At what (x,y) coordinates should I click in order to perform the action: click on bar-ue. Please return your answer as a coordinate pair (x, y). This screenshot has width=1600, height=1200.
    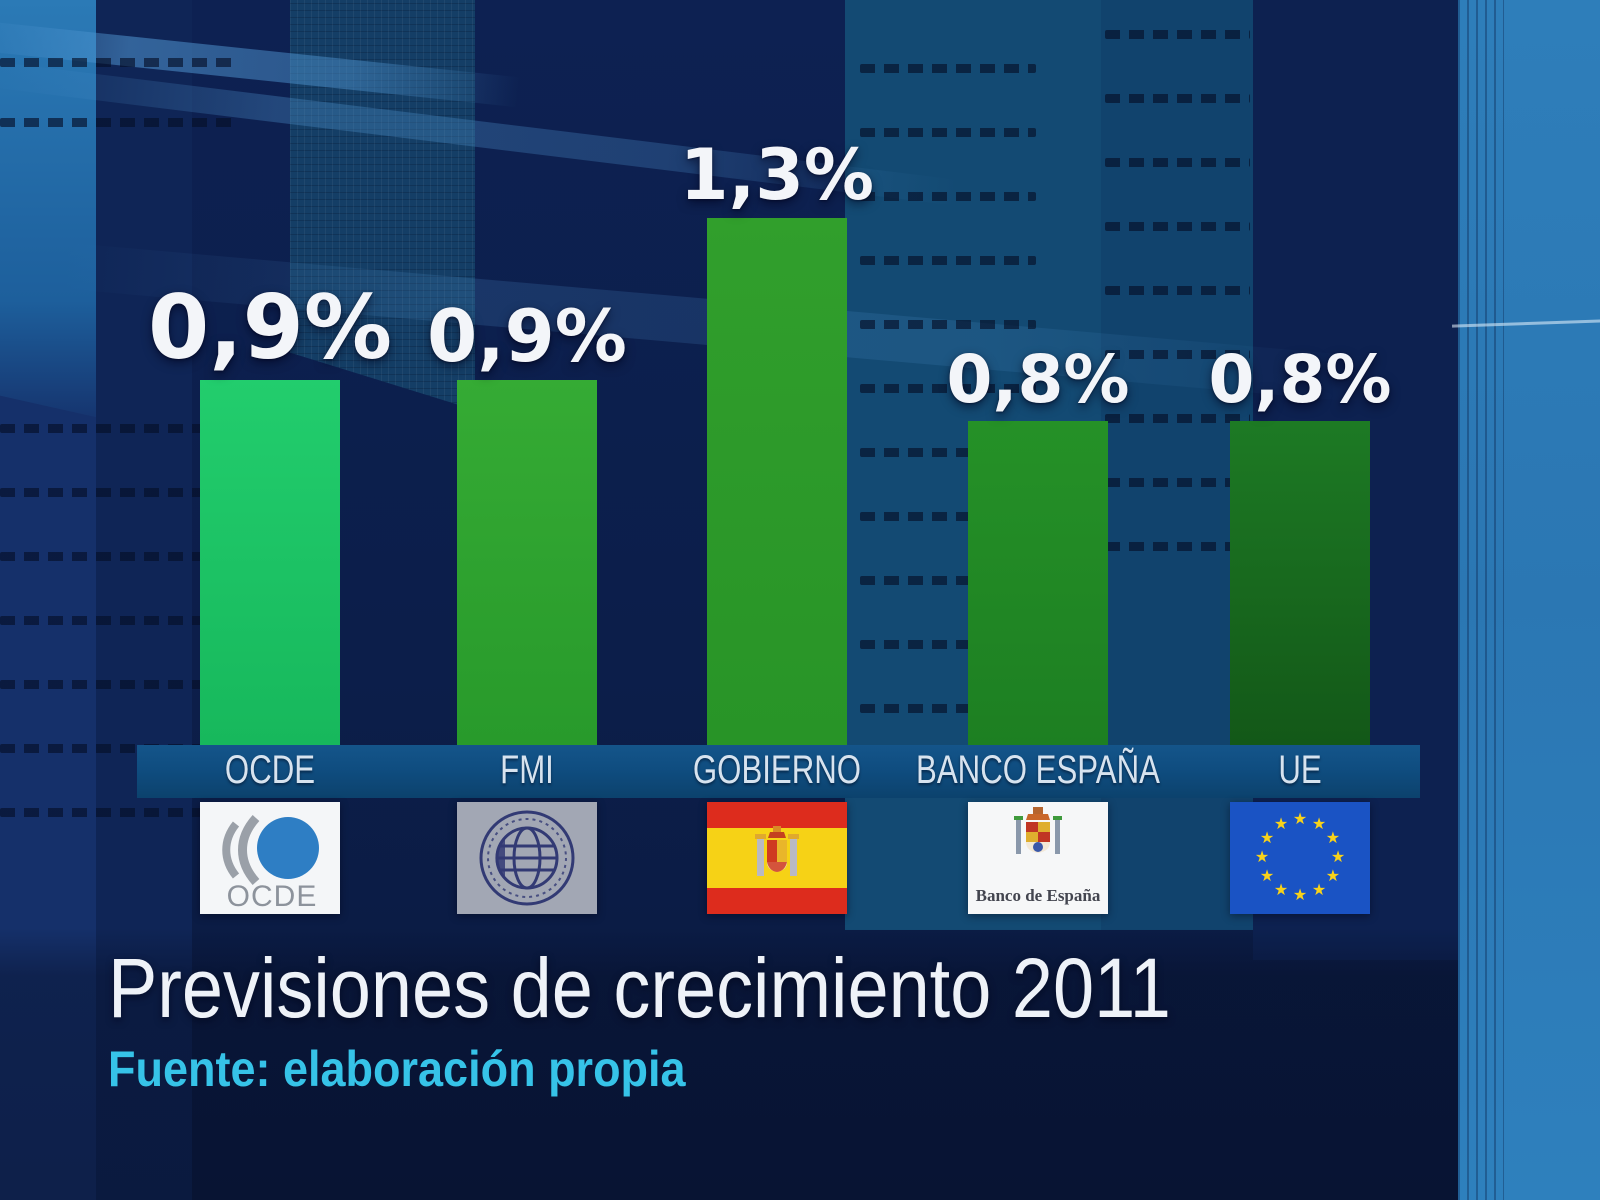
    Looking at the image, I should click on (1300, 583).